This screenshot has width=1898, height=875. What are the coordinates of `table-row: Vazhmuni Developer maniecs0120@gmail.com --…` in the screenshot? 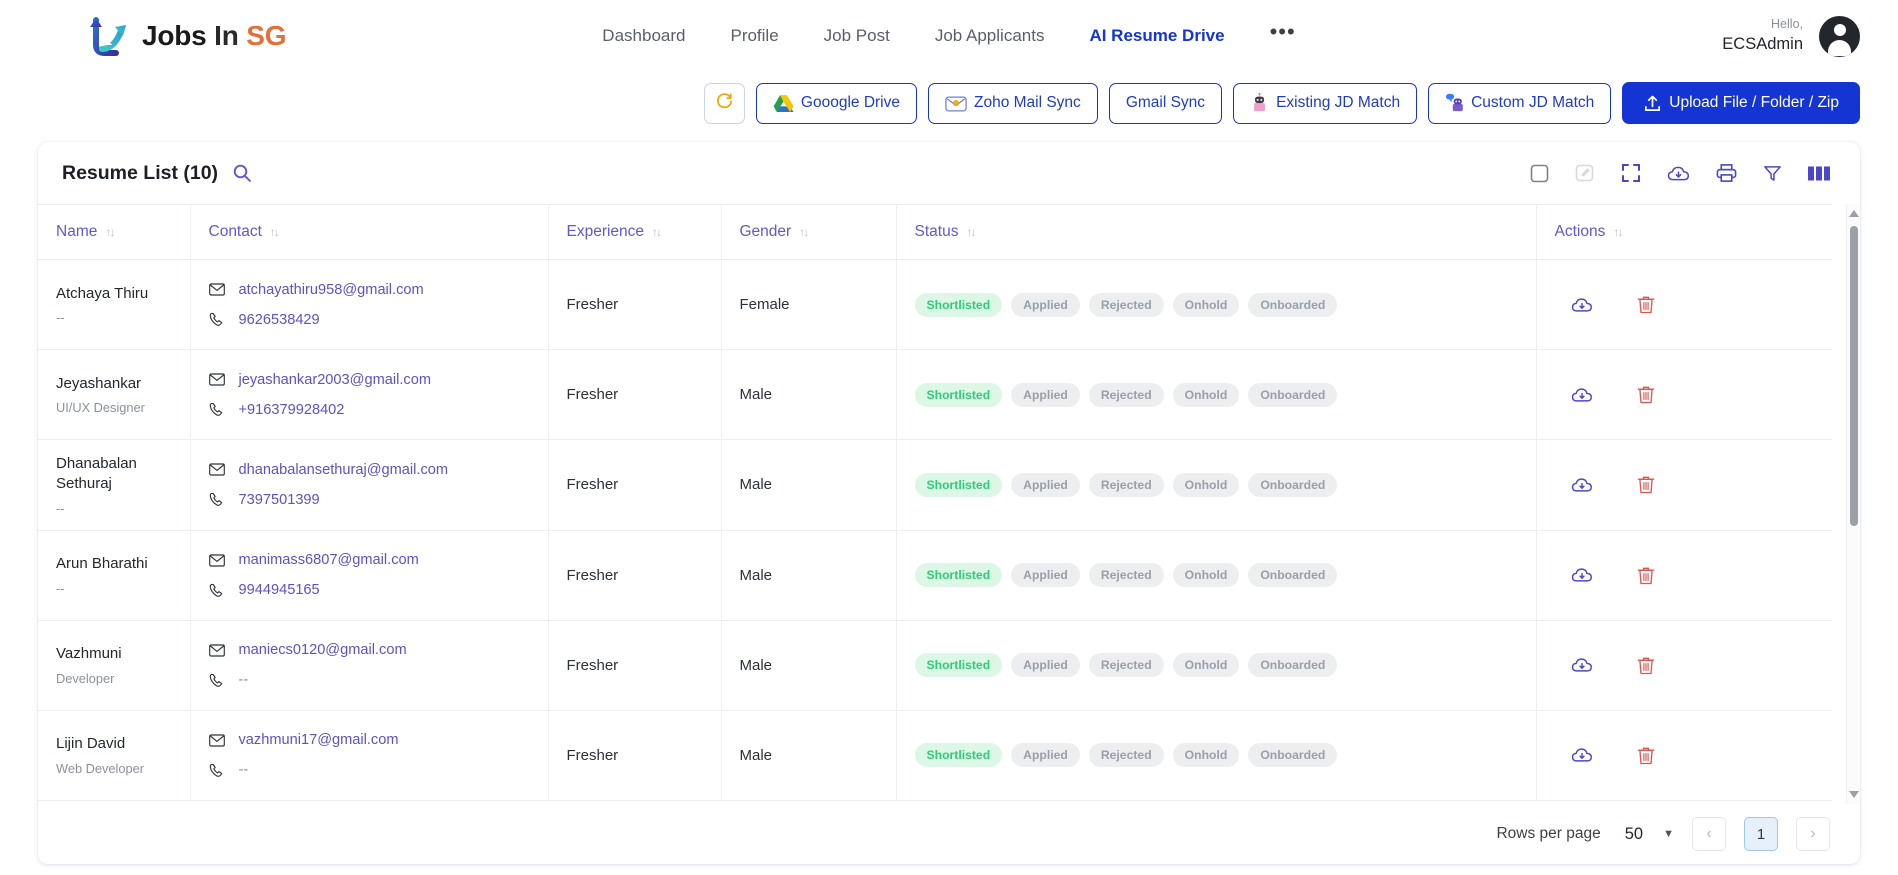 It's located at (935, 665).